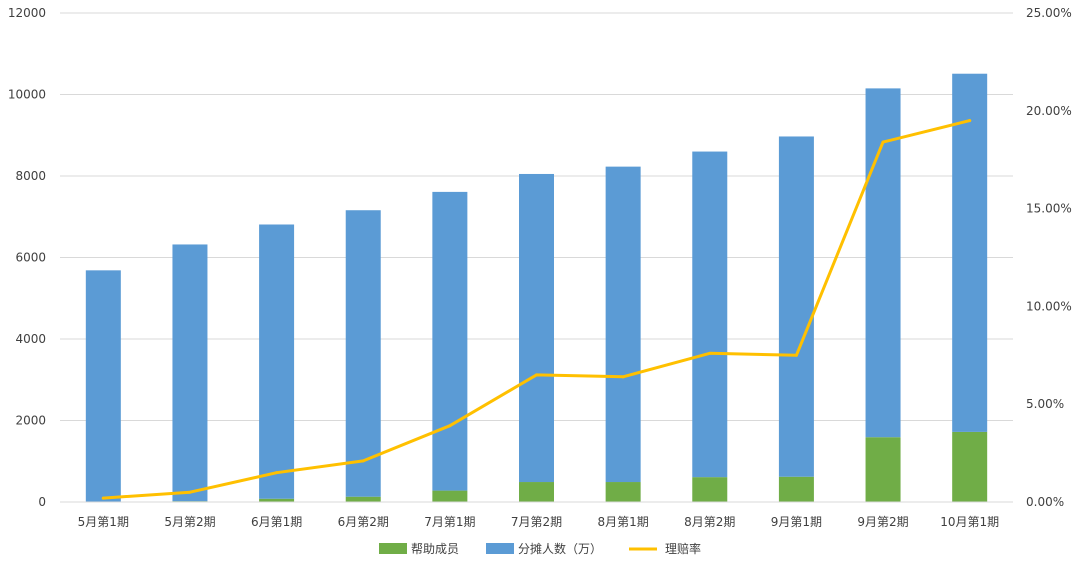 This screenshot has width=1080, height=562. What do you see at coordinates (449, 522) in the screenshot?
I see `category-label: 7月第1期` at bounding box center [449, 522].